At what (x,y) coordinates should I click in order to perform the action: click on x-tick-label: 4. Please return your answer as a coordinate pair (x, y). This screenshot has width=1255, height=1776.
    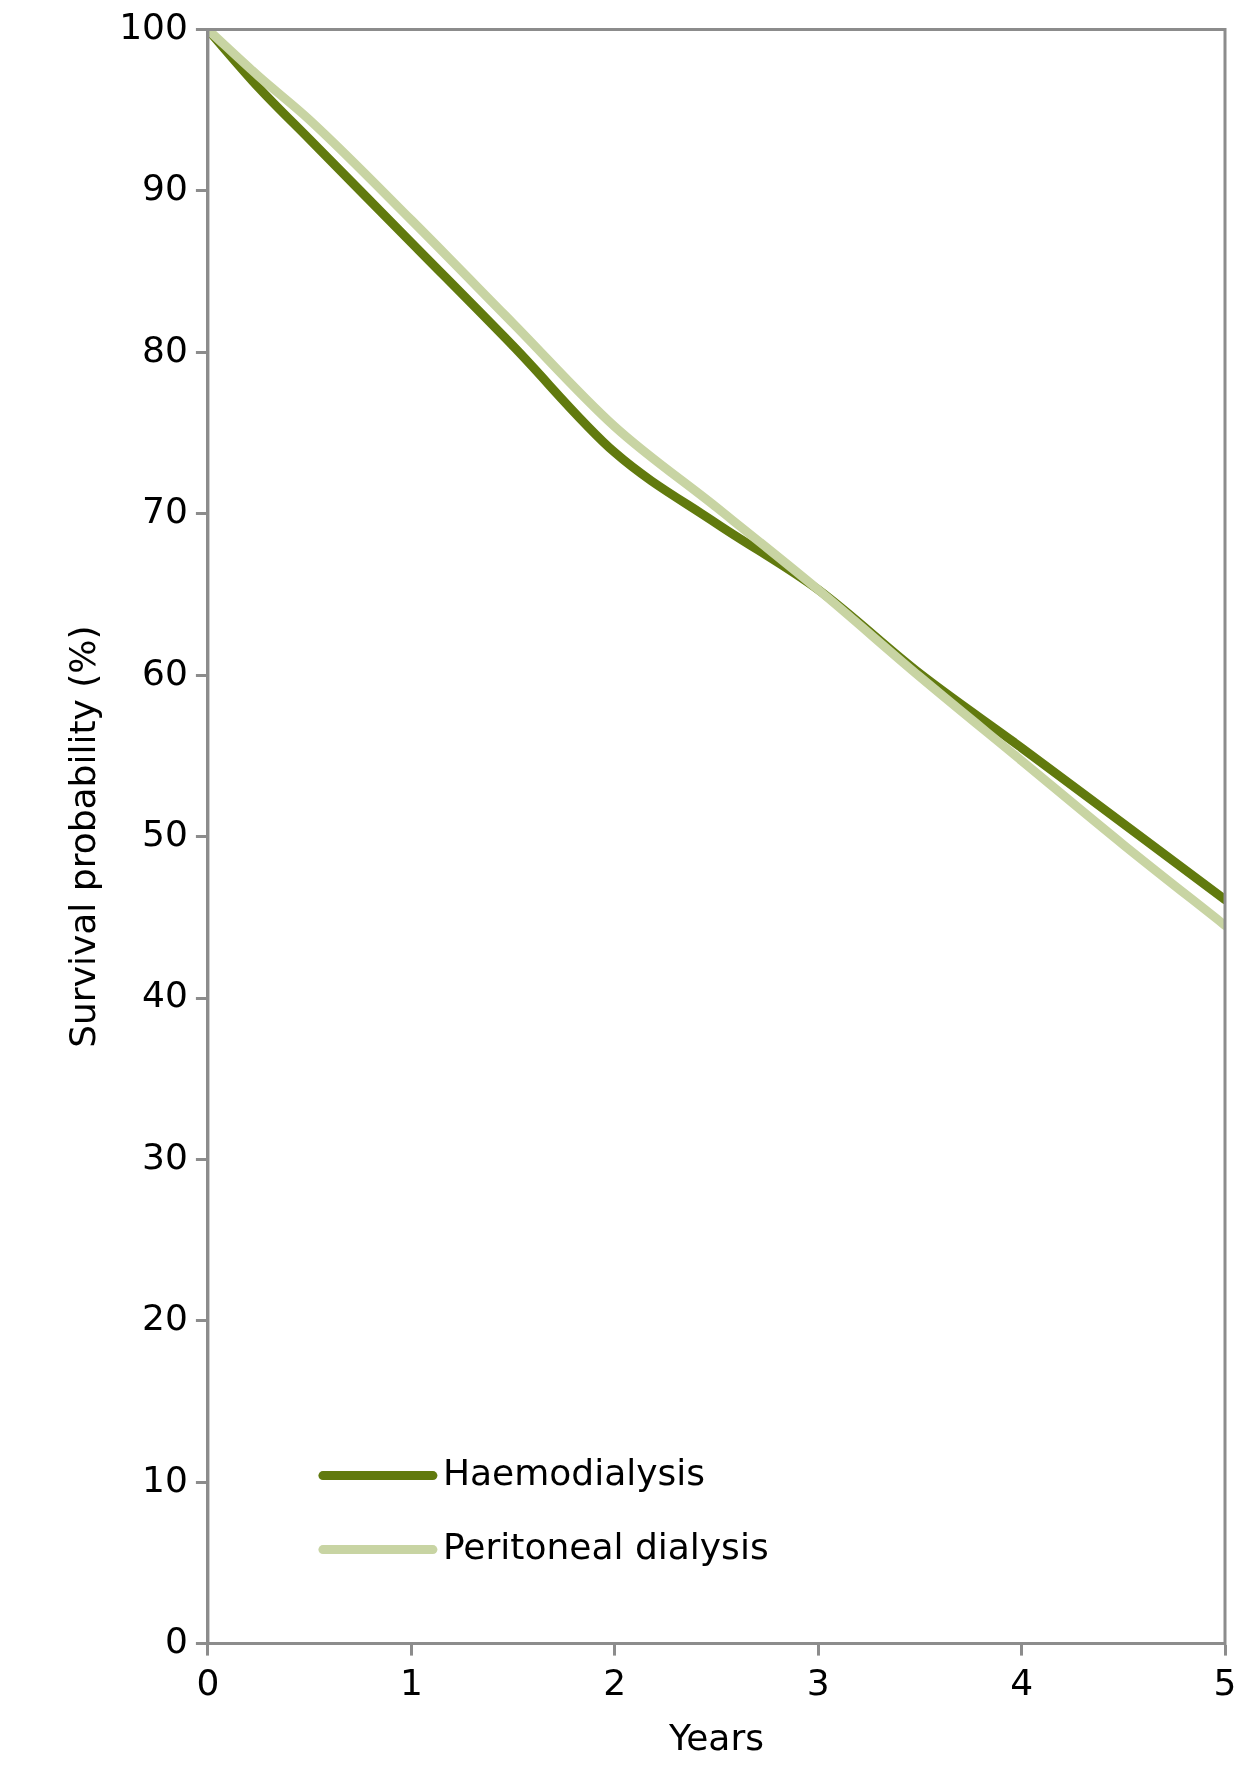
    Looking at the image, I should click on (1022, 1682).